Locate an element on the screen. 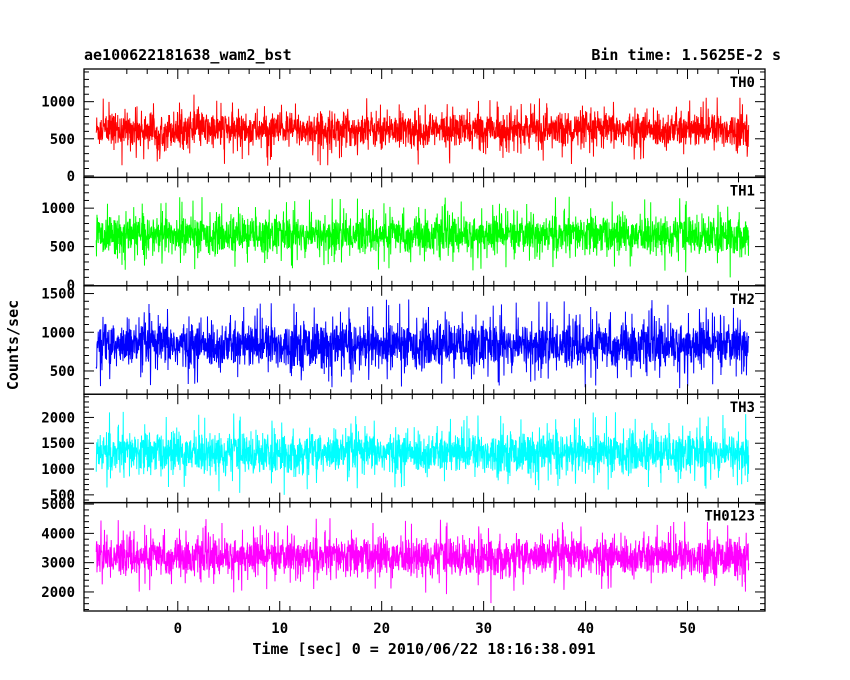 The width and height of the screenshot is (850, 680). panel-label-th0123: TH0123 is located at coordinates (729, 517).